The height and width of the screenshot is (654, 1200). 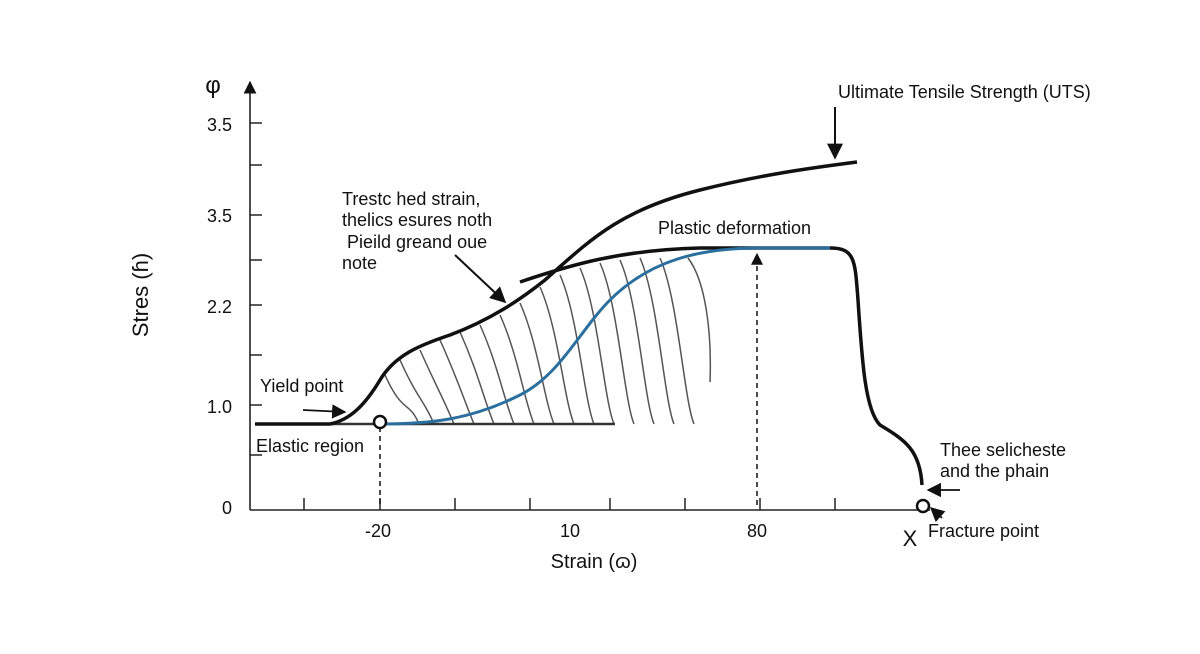 What do you see at coordinates (594, 562) in the screenshot?
I see `x-axis-label: Strain (ɷ)` at bounding box center [594, 562].